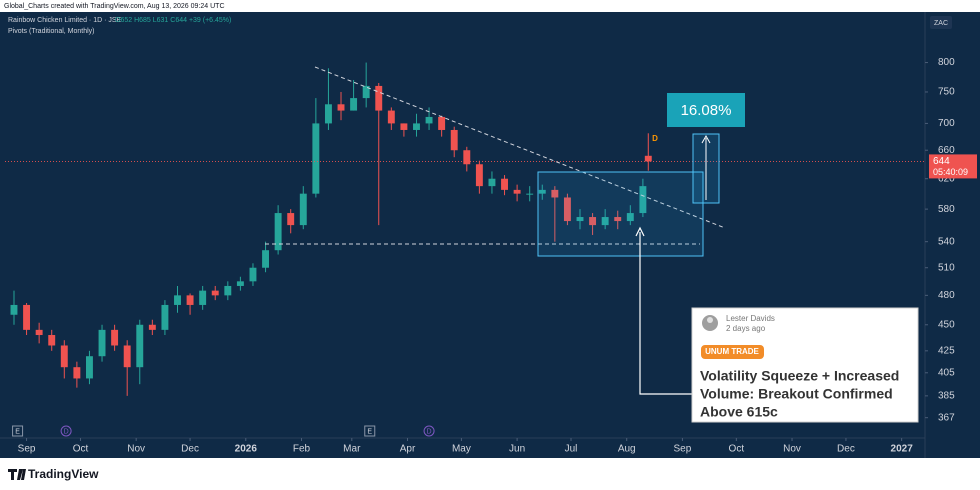 The height and width of the screenshot is (490, 980). I want to click on y-tick-label: 480, so click(946, 295).